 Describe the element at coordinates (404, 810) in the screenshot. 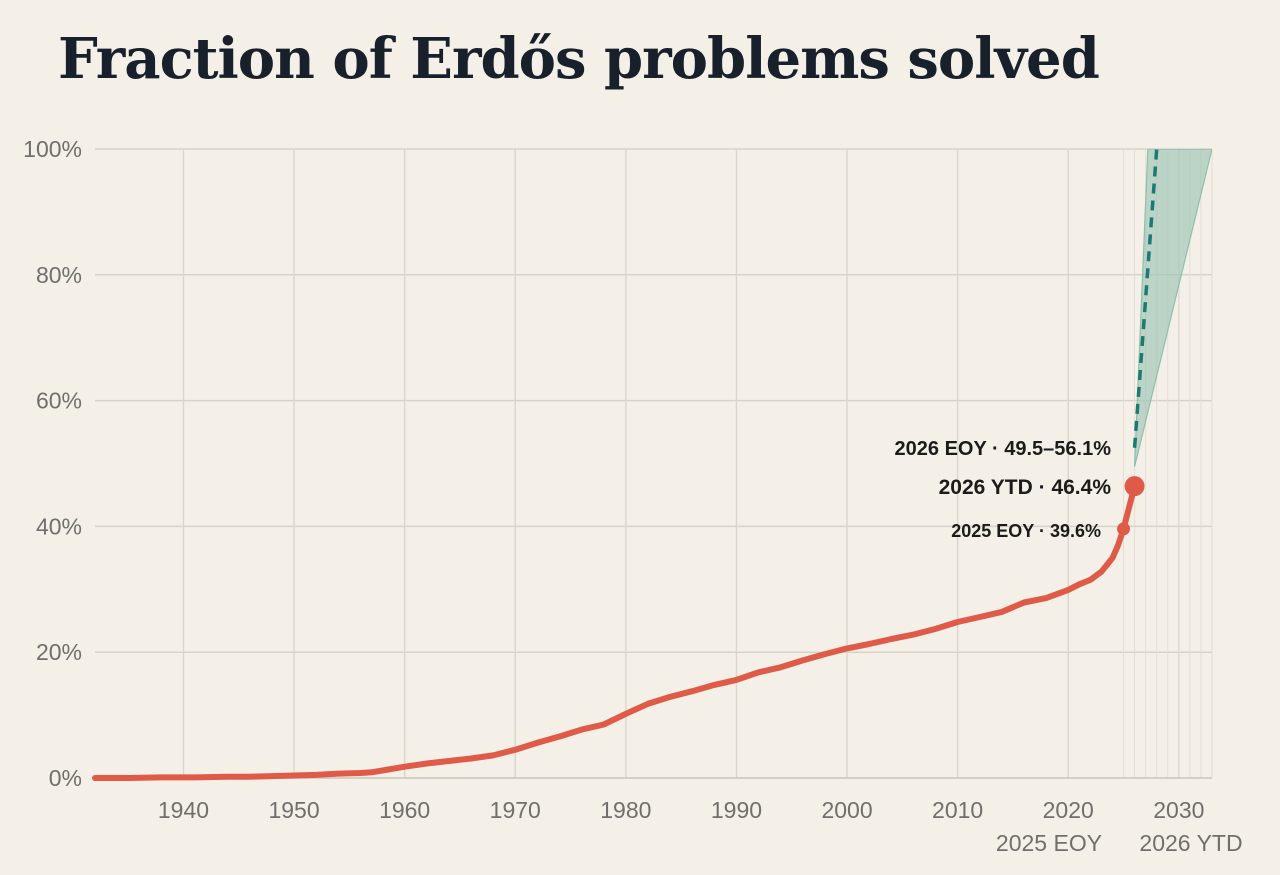

I see `x-tick-label: 1960` at that location.